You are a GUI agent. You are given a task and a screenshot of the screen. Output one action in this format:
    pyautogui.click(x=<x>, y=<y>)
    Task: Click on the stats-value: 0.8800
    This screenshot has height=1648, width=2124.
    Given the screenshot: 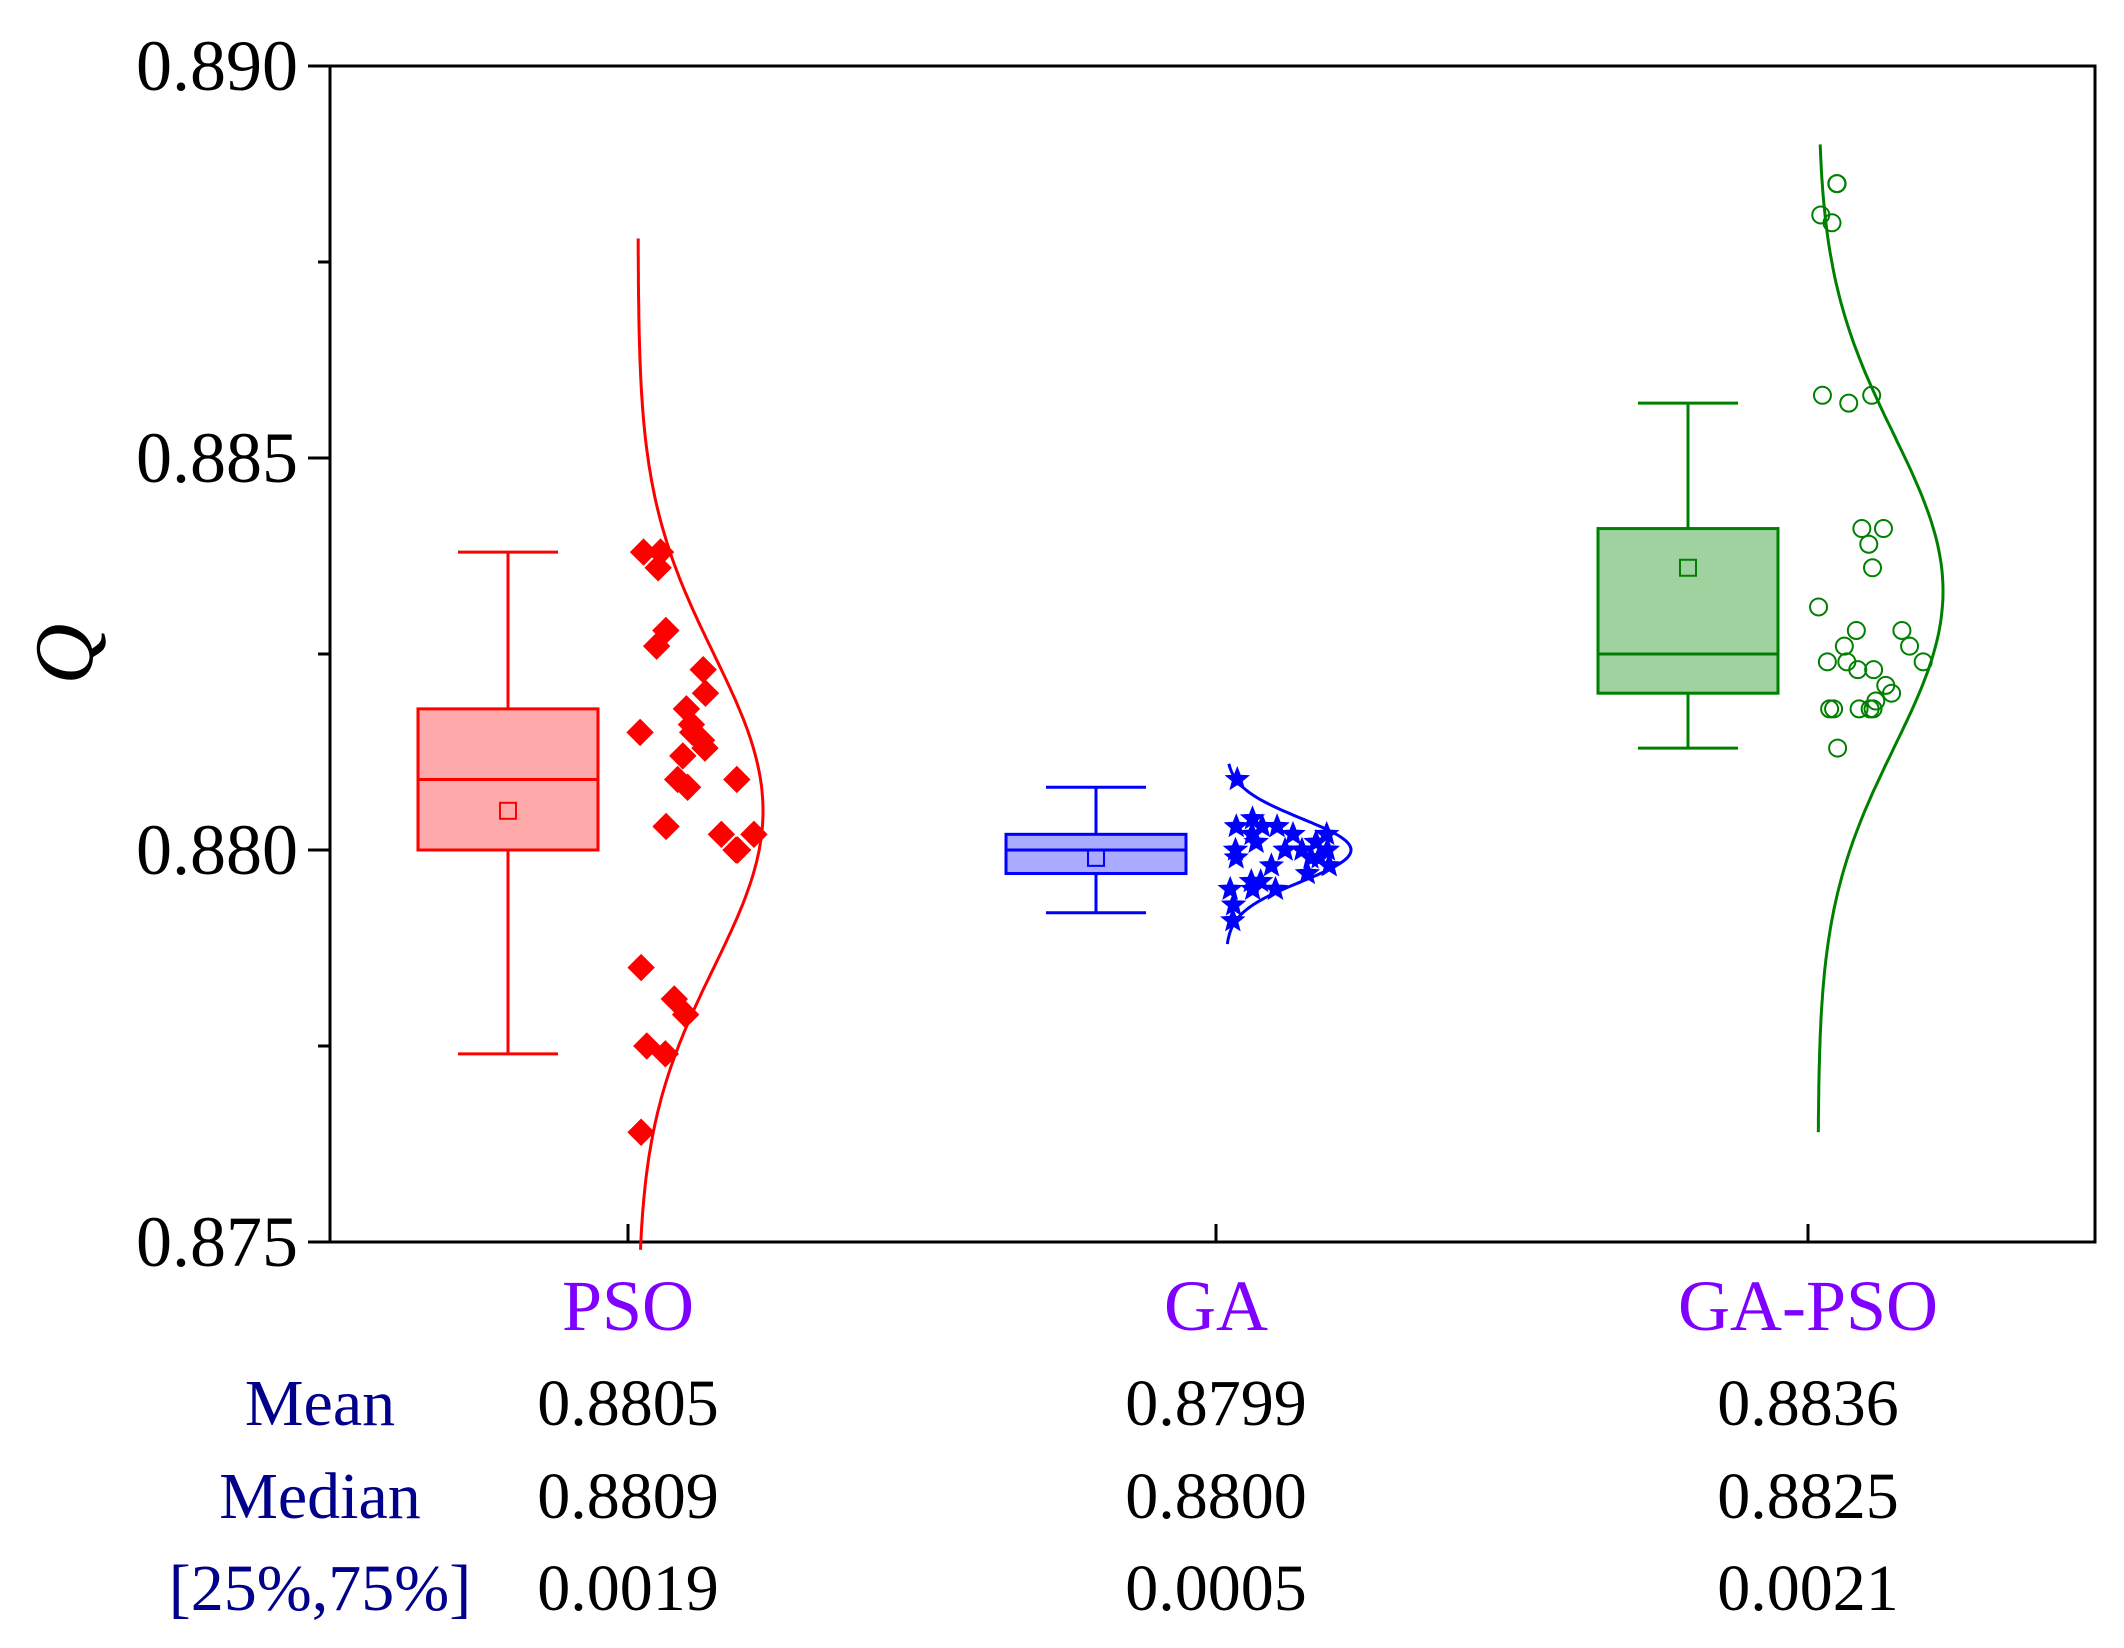 What is the action you would take?
    pyautogui.click(x=1216, y=1496)
    